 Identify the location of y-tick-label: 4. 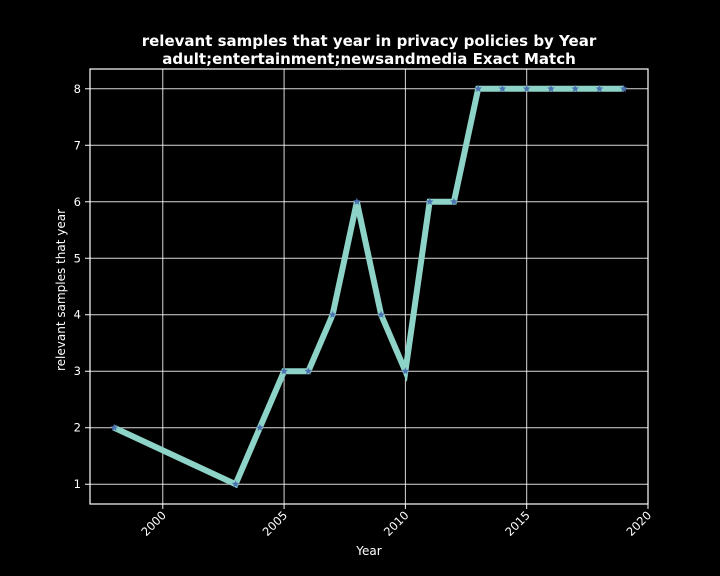
(77, 315).